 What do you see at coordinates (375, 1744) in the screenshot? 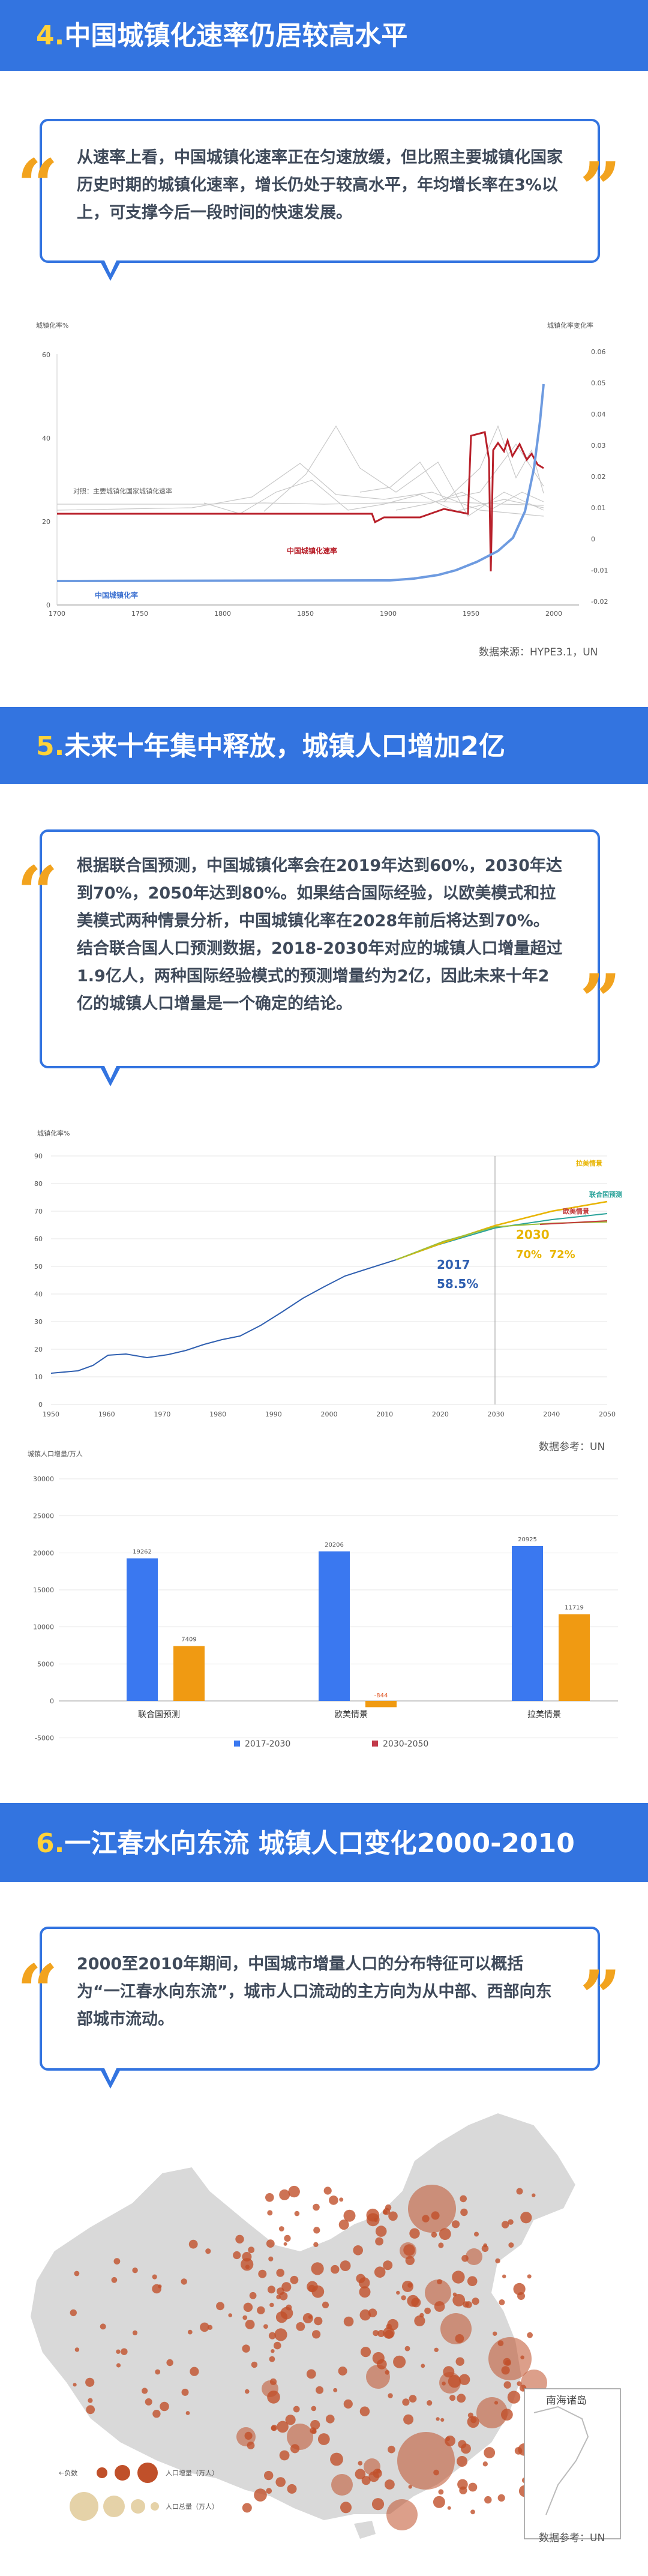
I see `legend-swatch-2030-2050` at bounding box center [375, 1744].